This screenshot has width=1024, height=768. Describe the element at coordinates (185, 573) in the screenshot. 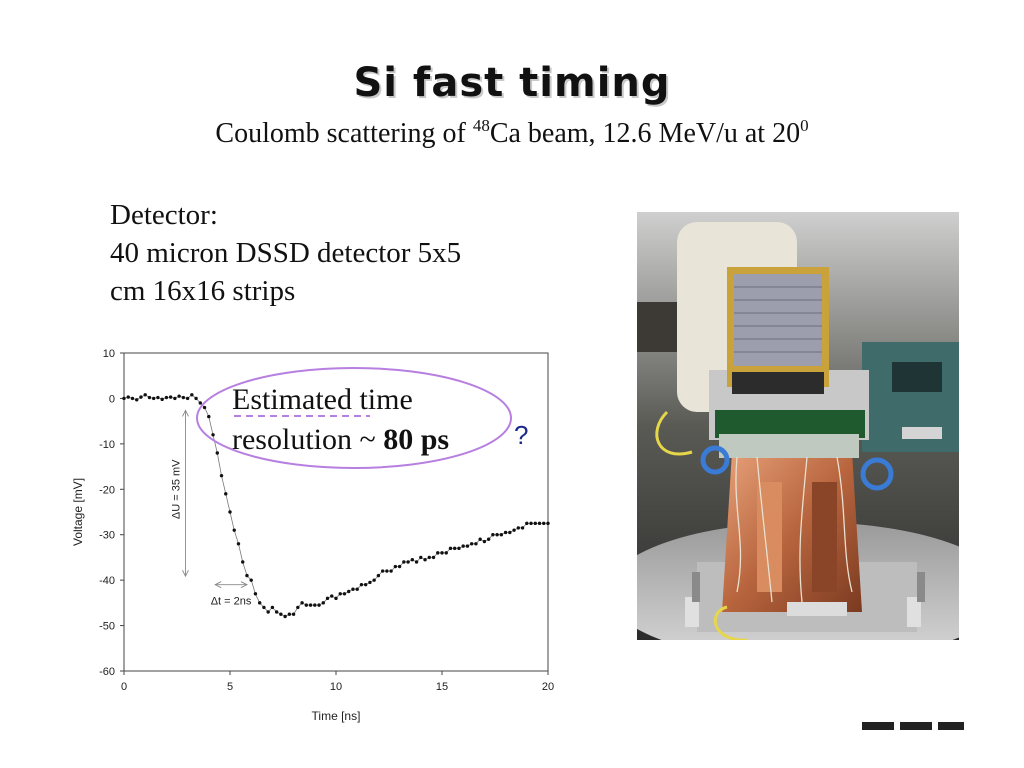

I see `delta-u-arrowhead-bottom` at that location.